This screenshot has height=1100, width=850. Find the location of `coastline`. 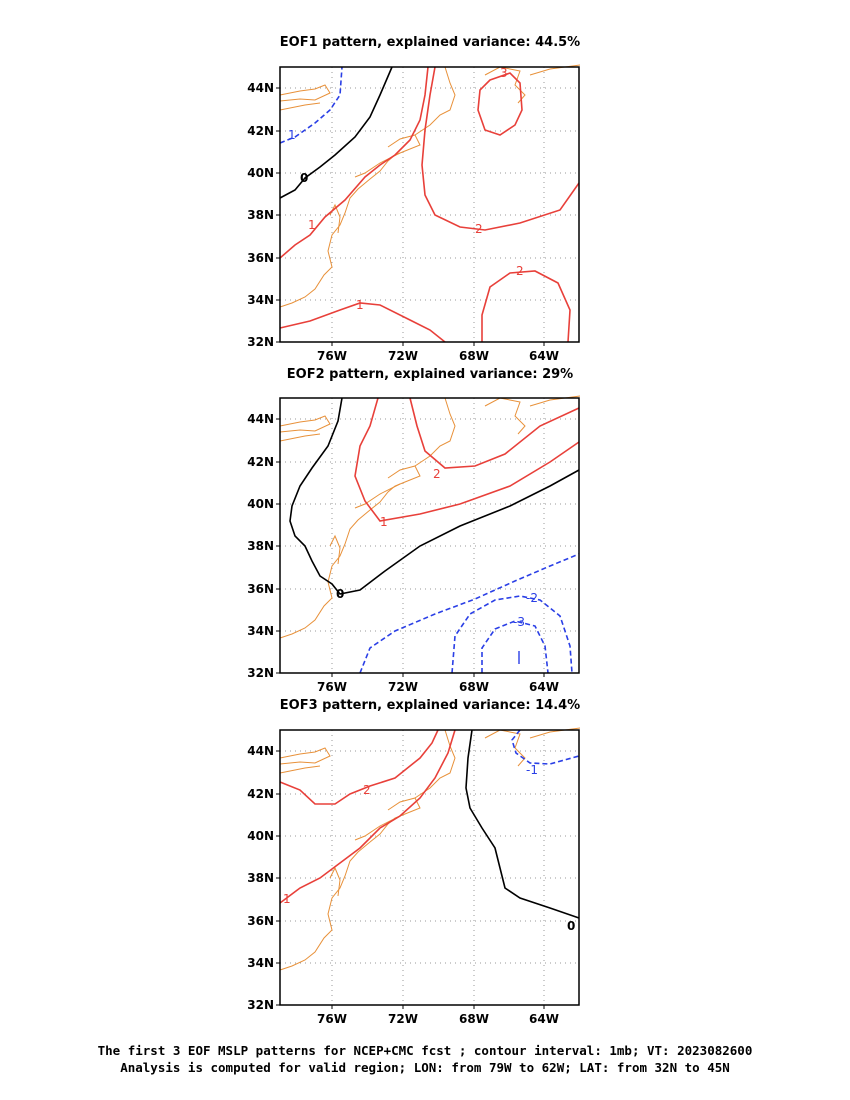

coastline is located at coordinates (430, 517).